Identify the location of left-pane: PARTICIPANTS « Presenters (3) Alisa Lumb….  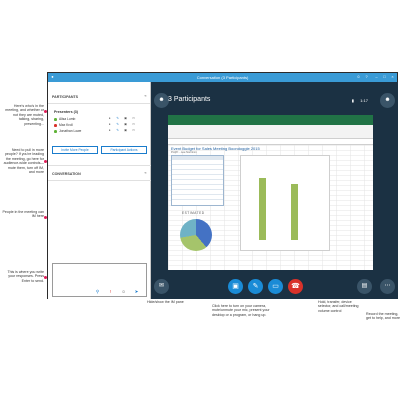
(99, 190).